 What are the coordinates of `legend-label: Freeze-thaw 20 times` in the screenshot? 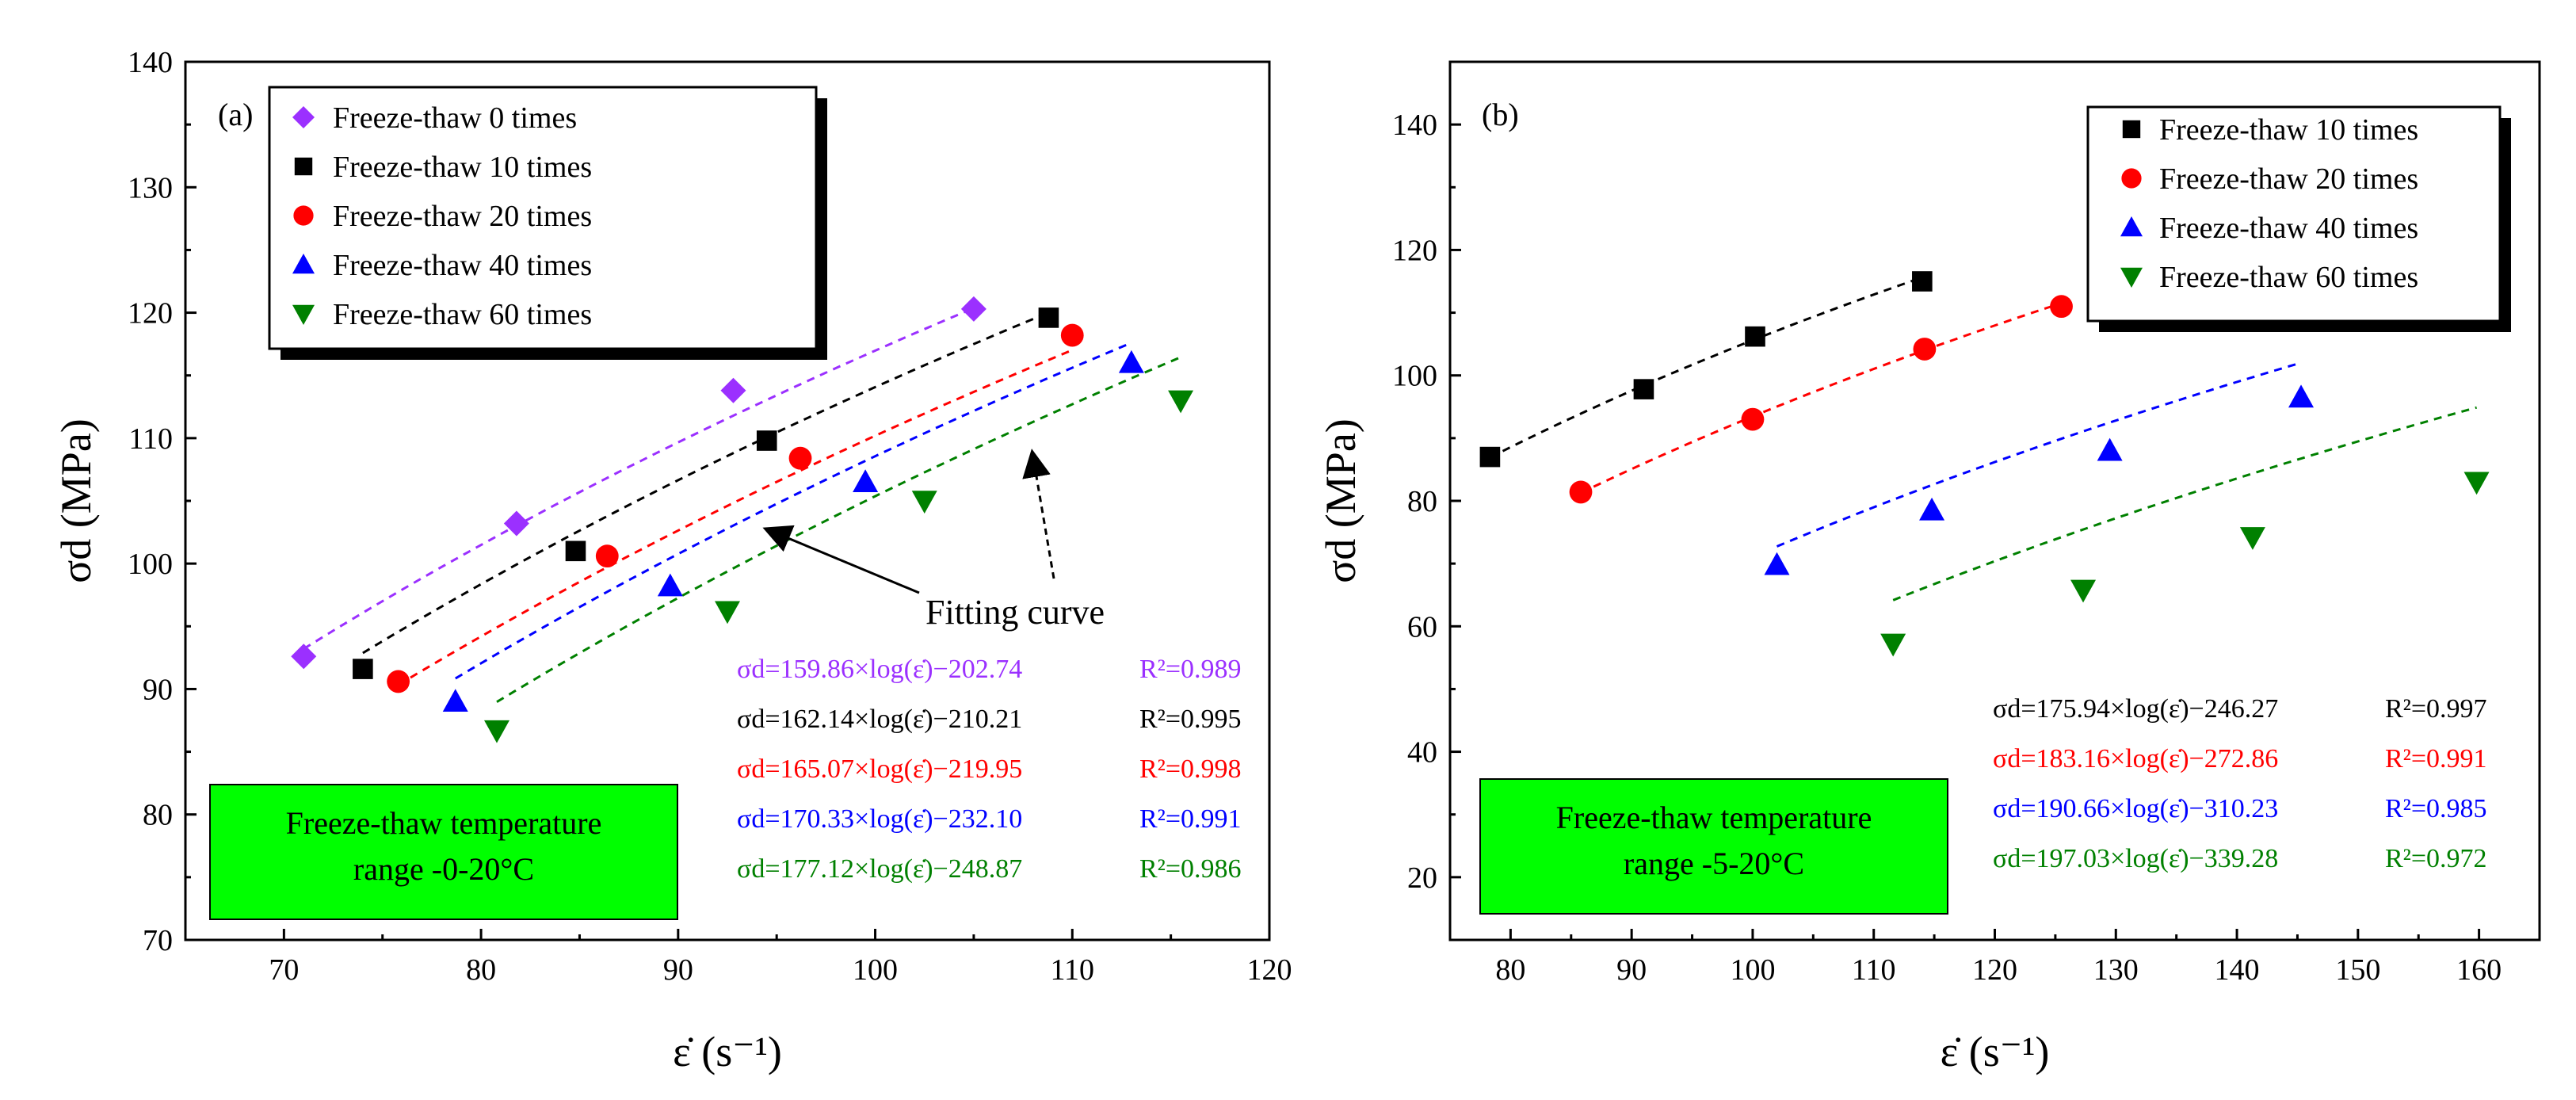 It's located at (462, 216).